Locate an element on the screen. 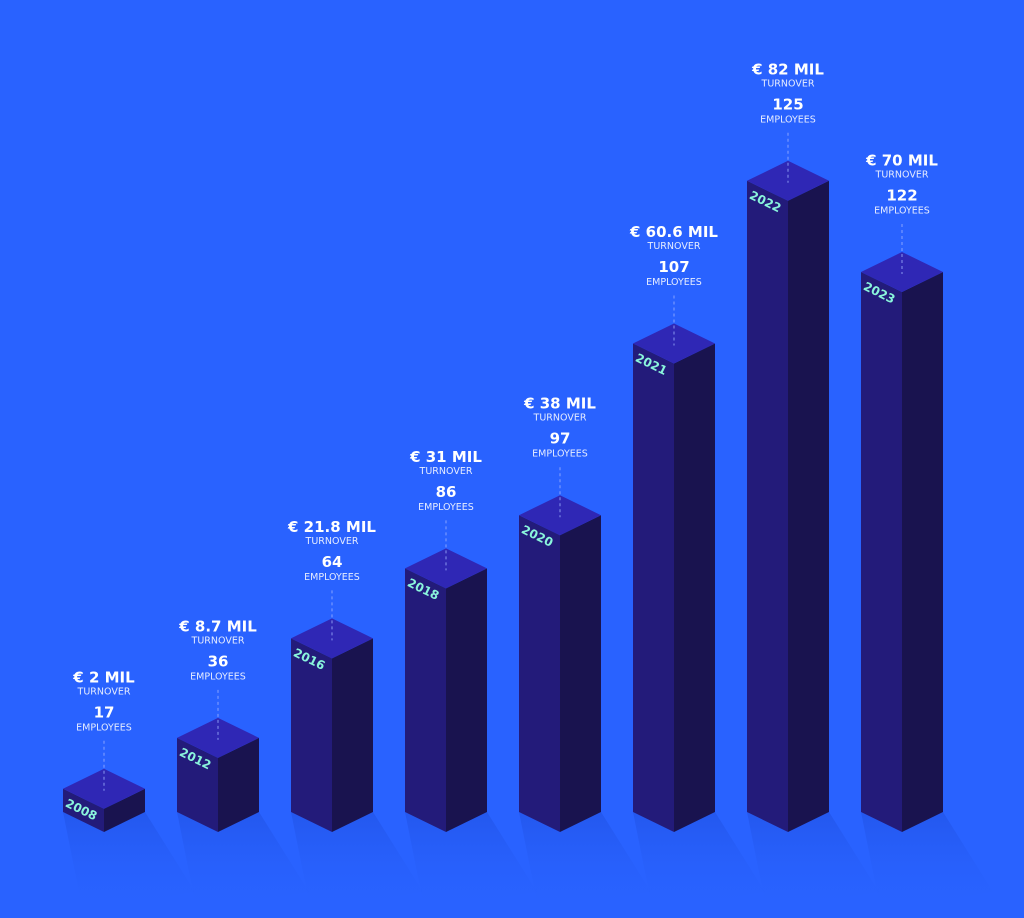 The image size is (1024, 918). turnover-value: € 70 MIL is located at coordinates (901, 161).